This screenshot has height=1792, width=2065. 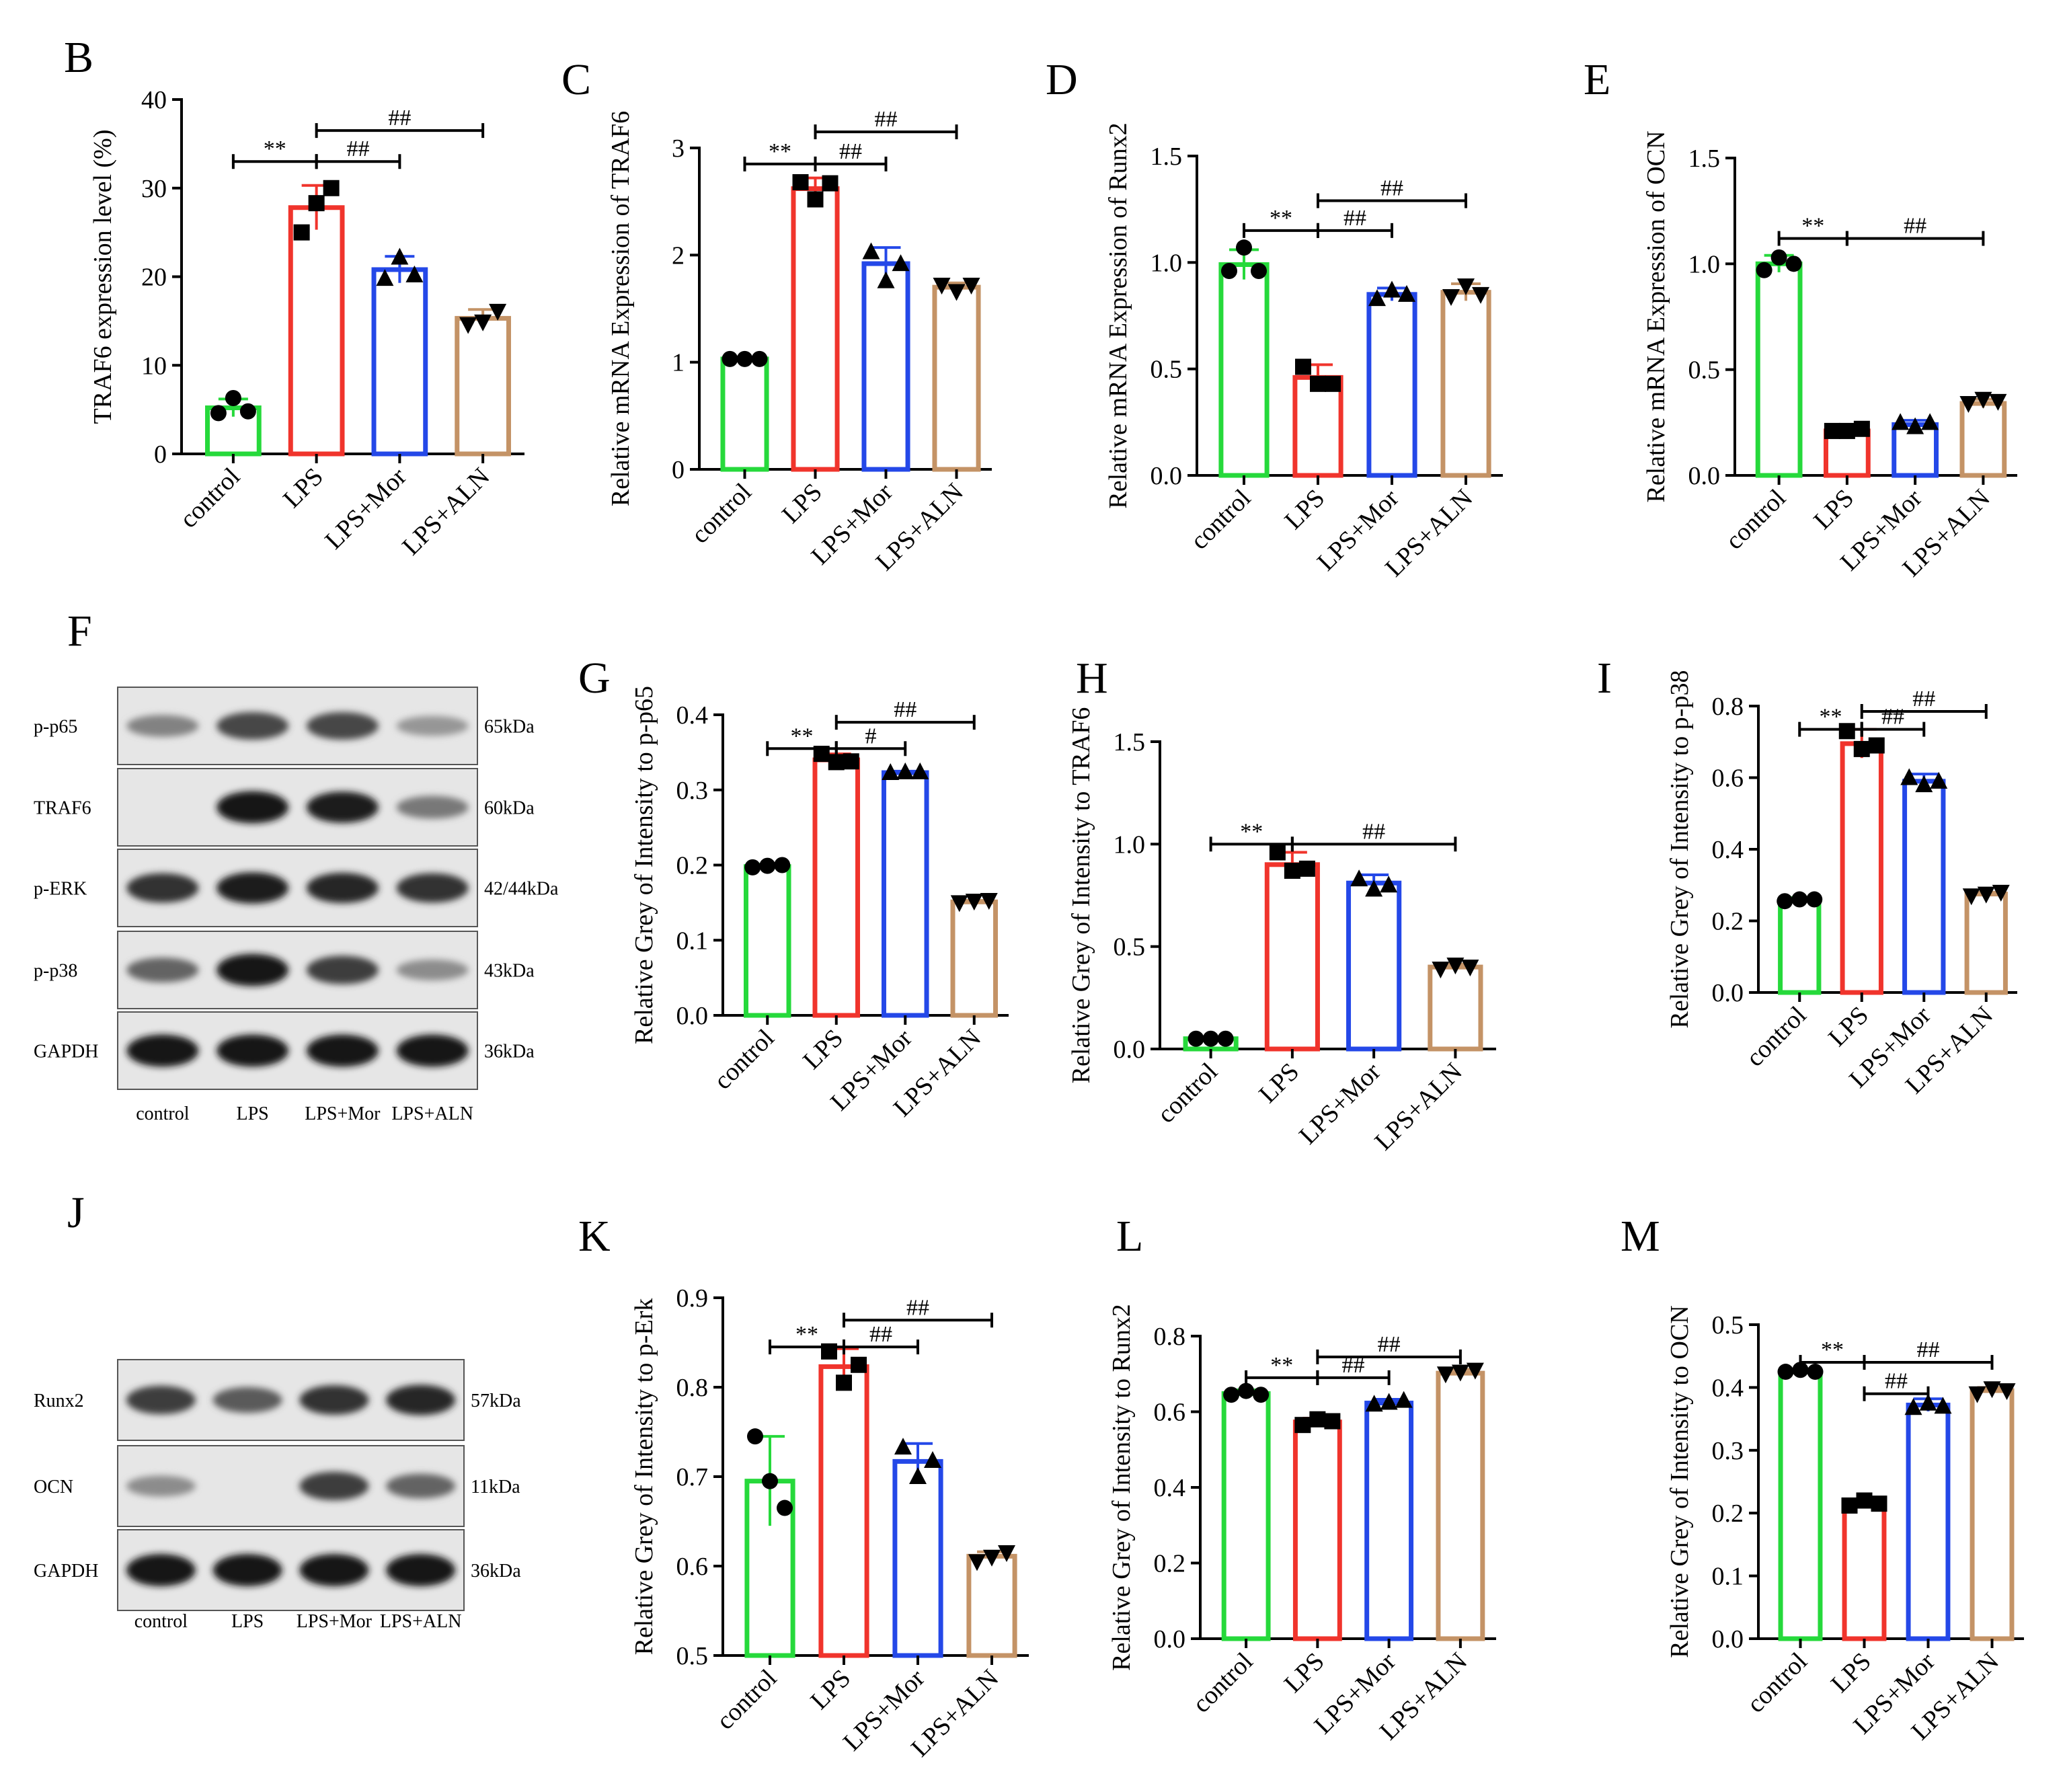 What do you see at coordinates (1728, 1451) in the screenshot?
I see `y-tick-label: 0.3` at bounding box center [1728, 1451].